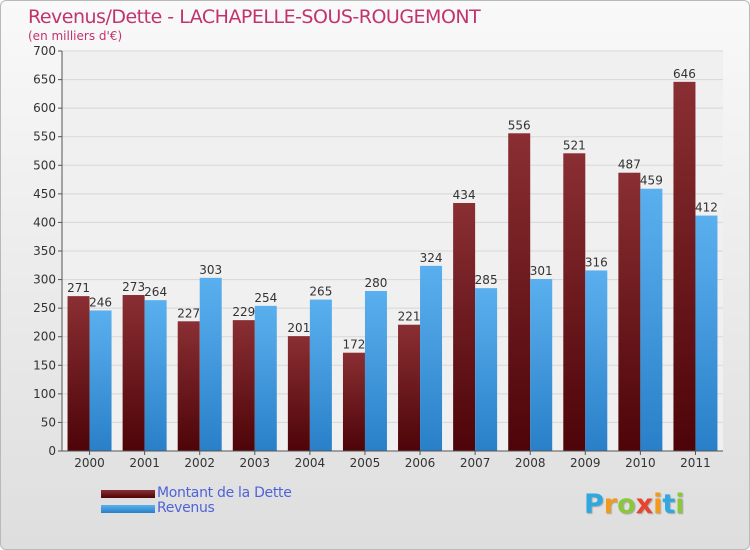  I want to click on bar-revenus-2007, so click(486, 369).